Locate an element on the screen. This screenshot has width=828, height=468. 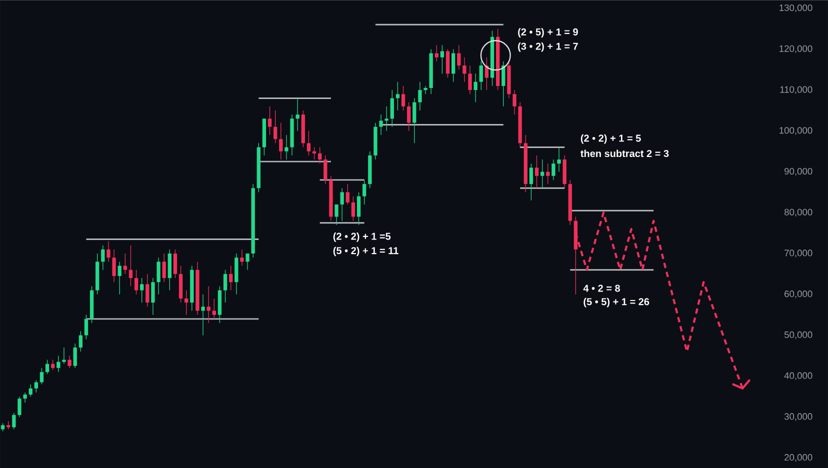
y-tick-label: 80,000 is located at coordinates (798, 212).